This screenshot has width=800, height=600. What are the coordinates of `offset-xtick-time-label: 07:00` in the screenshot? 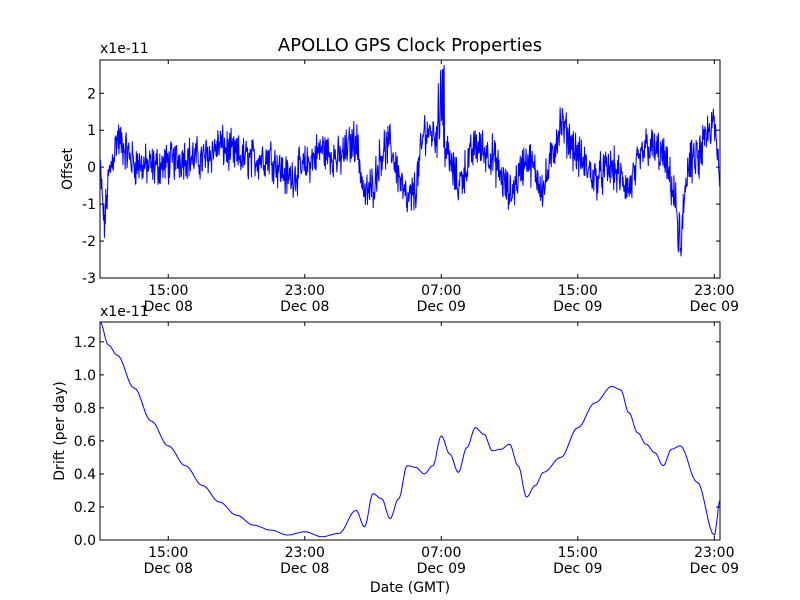 It's located at (441, 291).